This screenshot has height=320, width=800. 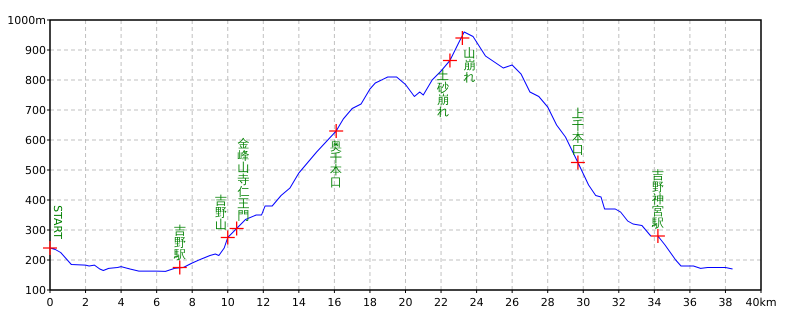 What do you see at coordinates (35, 260) in the screenshot?
I see `y-tick-label: 200` at bounding box center [35, 260].